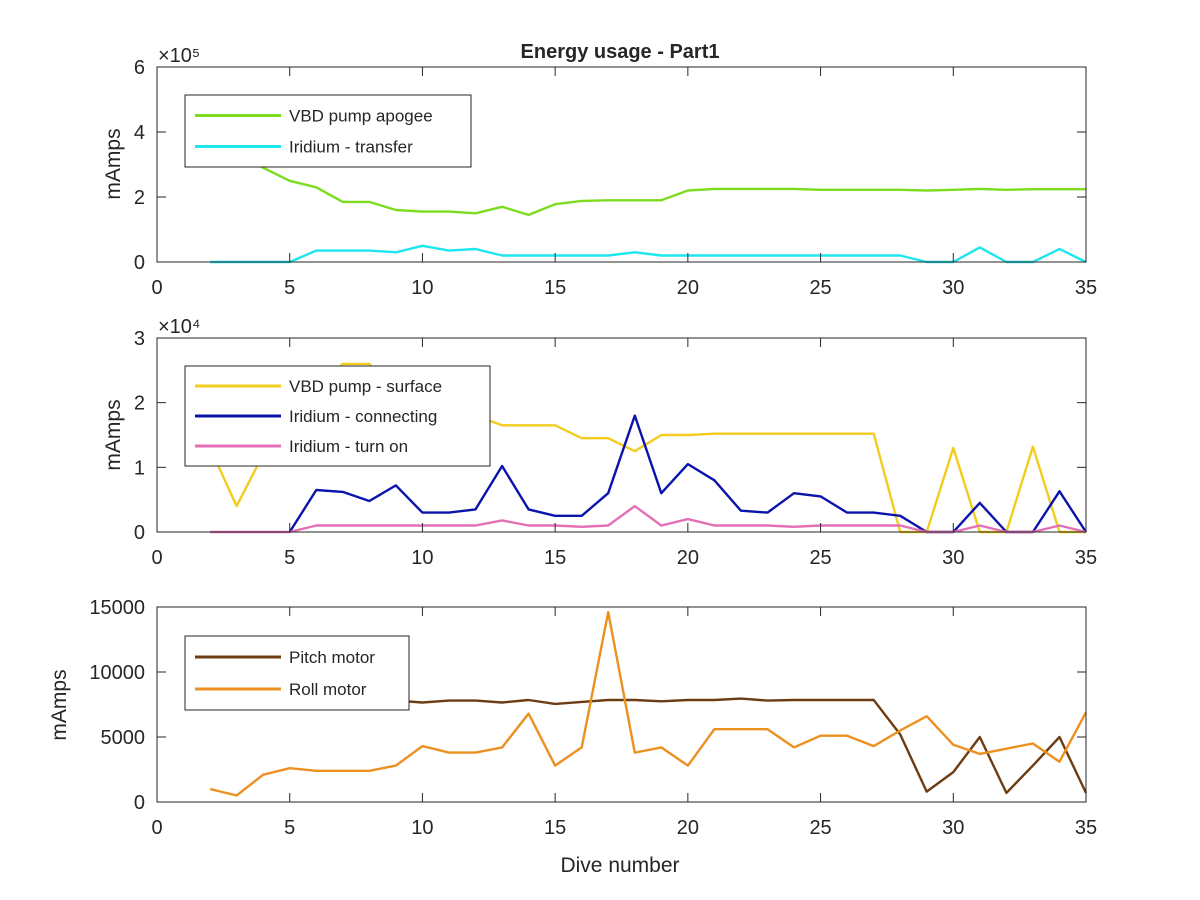 The image size is (1200, 900). Describe the element at coordinates (647, 448) in the screenshot. I see `series-line-vbd-pump-surface` at that location.